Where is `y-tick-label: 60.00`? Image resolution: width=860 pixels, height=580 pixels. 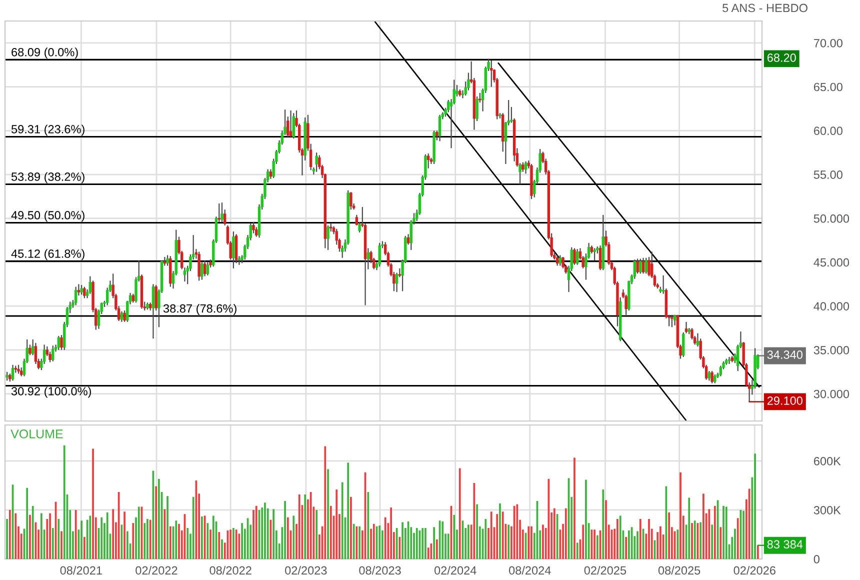
y-tick-label: 60.00 is located at coordinates (828, 131).